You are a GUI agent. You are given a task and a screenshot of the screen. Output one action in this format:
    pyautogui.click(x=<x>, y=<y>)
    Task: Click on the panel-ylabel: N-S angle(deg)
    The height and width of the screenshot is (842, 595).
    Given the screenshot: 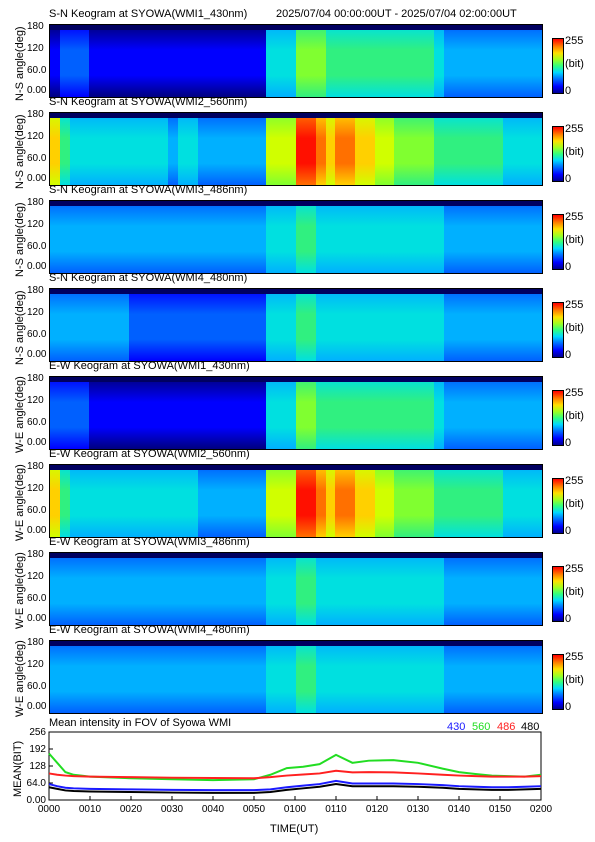 What is the action you would take?
    pyautogui.click(x=20, y=239)
    